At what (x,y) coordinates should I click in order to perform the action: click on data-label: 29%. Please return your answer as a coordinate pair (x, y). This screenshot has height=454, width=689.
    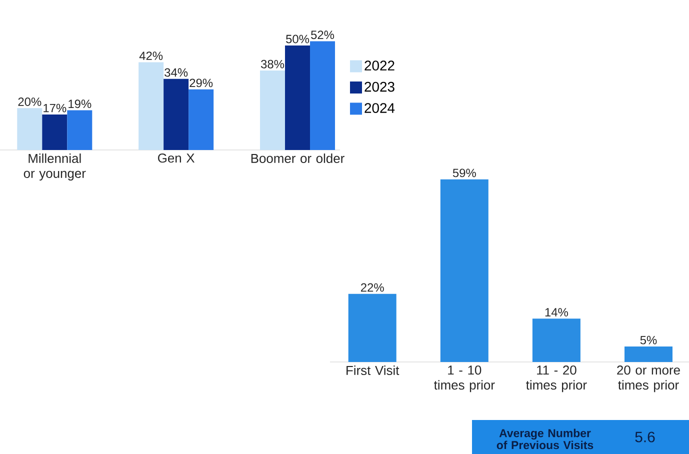
    Looking at the image, I should click on (201, 83).